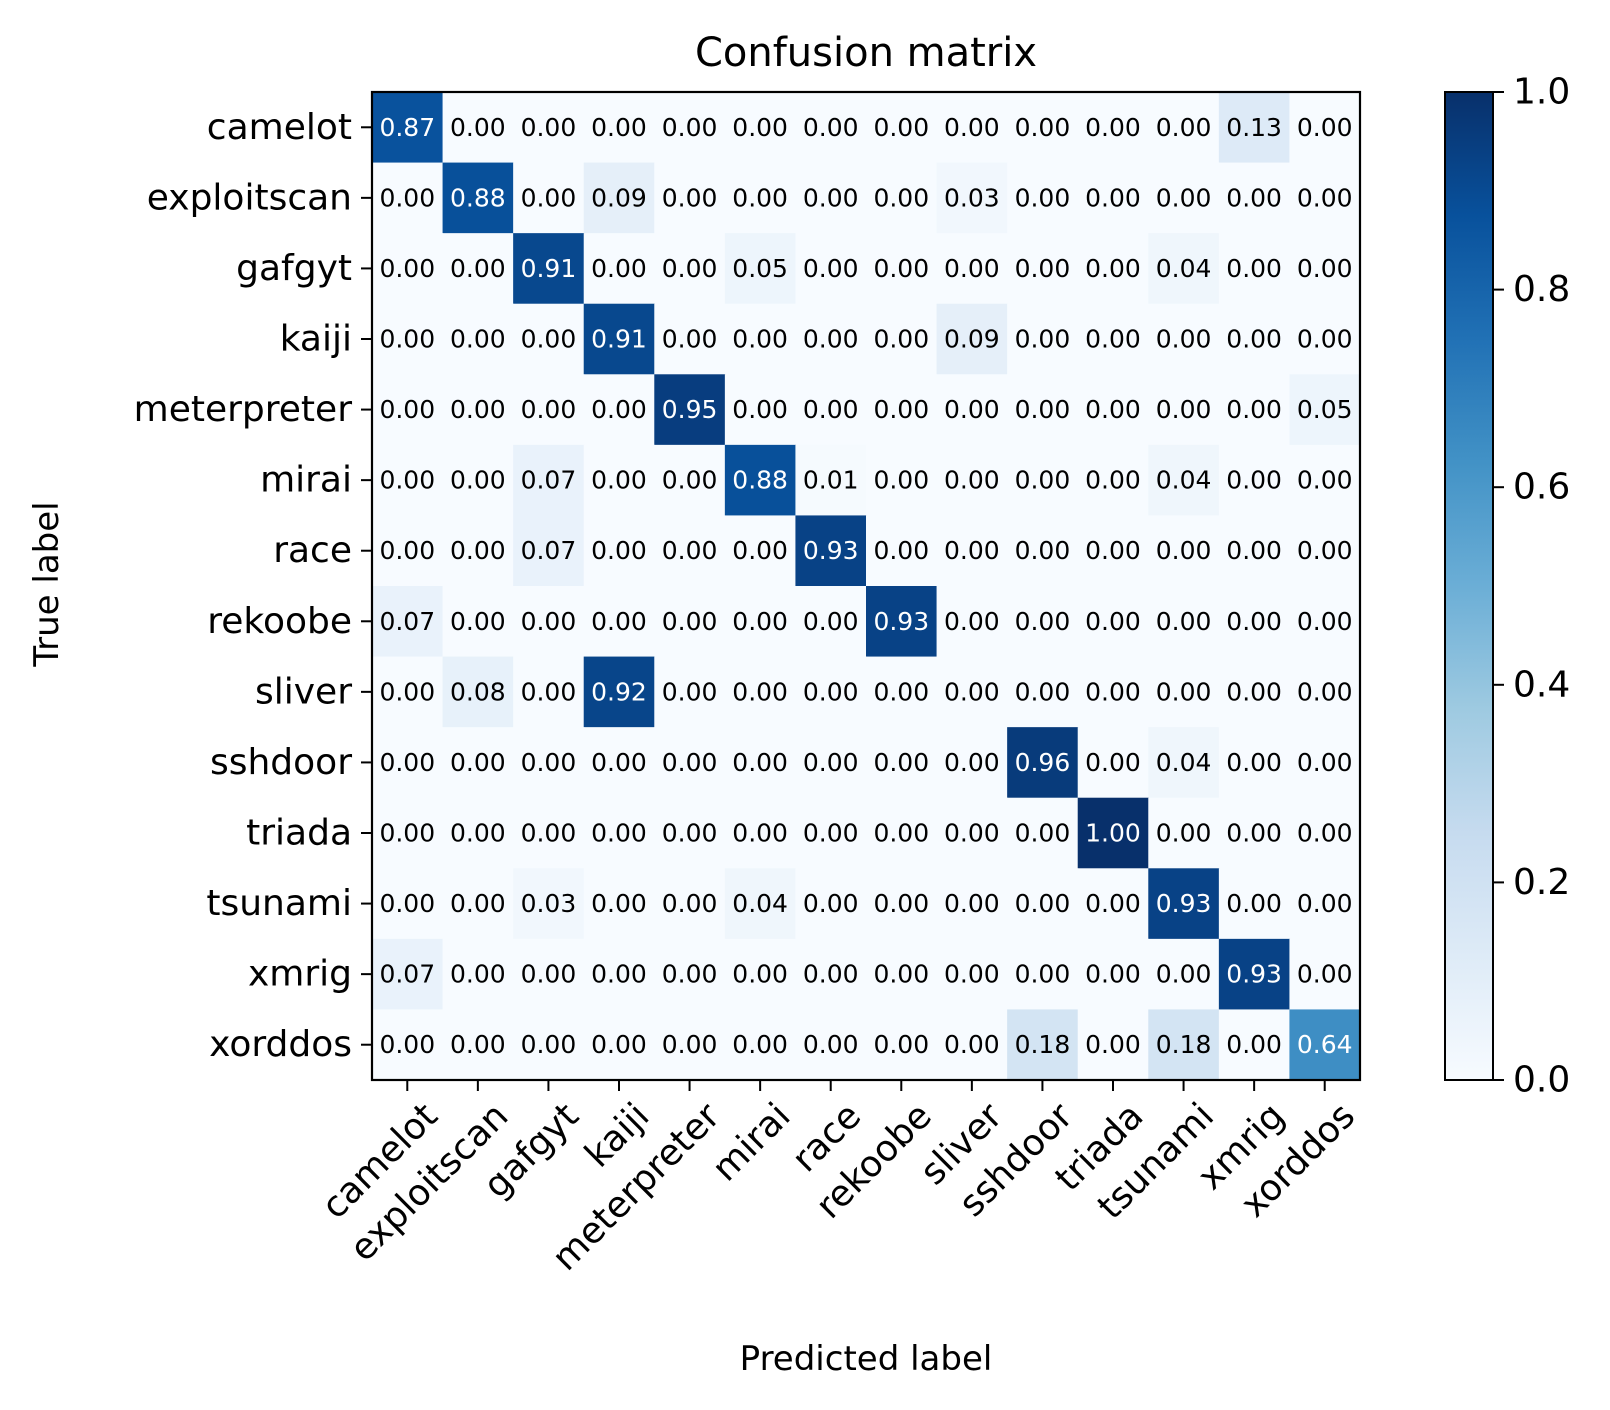  Describe the element at coordinates (760, 833) in the screenshot. I see `cell-triada-mirai` at that location.